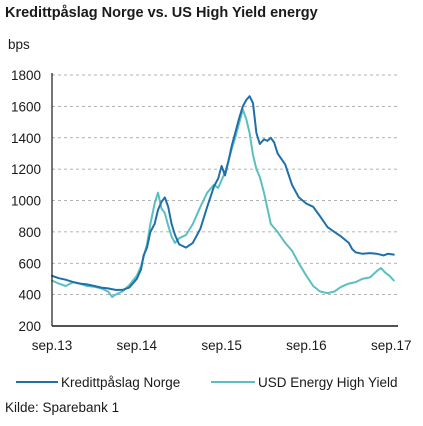 This screenshot has height=426, width=423. What do you see at coordinates (62, 407) in the screenshot?
I see `source-note: Kilde: Sparebank 1` at bounding box center [62, 407].